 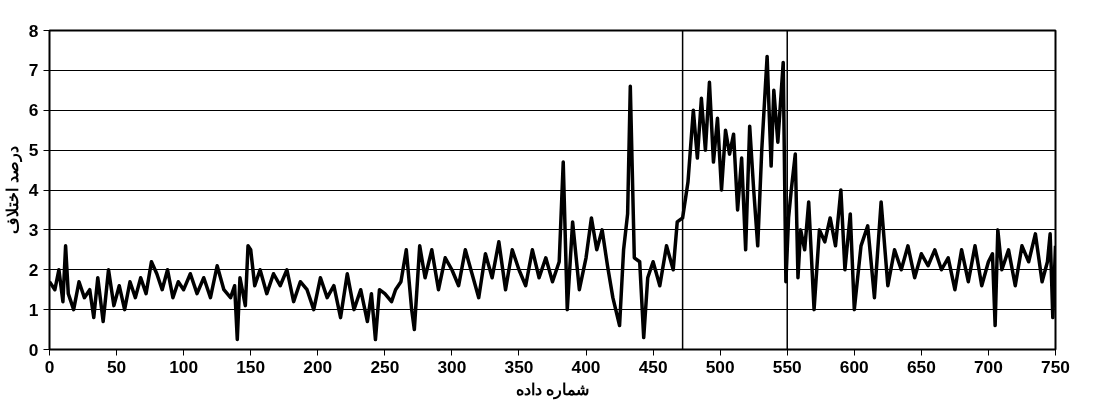 What do you see at coordinates (385, 366) in the screenshot?
I see `x-tick-label: 250` at bounding box center [385, 366].